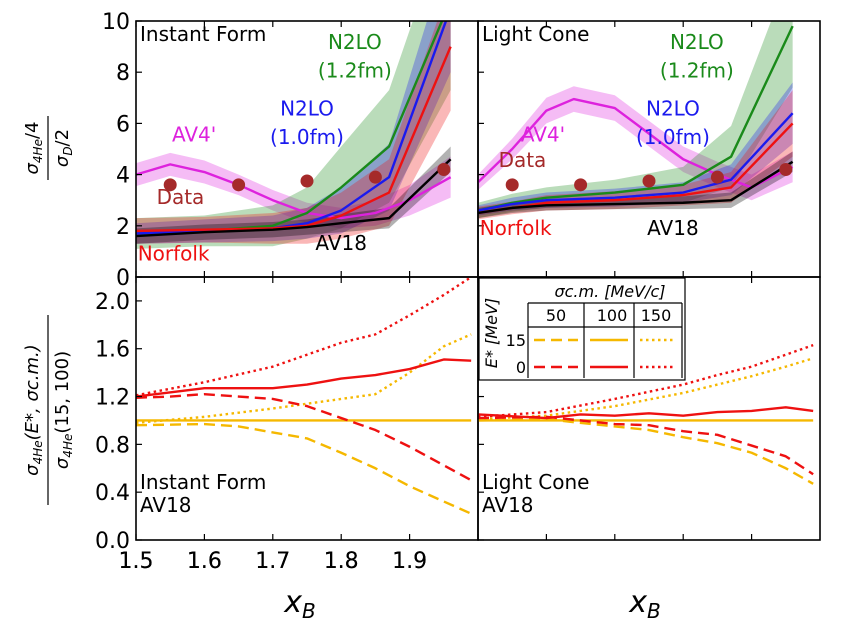 The width and height of the screenshot is (861, 626). What do you see at coordinates (299, 604) in the screenshot?
I see `x-axis-label-left: xB` at bounding box center [299, 604].